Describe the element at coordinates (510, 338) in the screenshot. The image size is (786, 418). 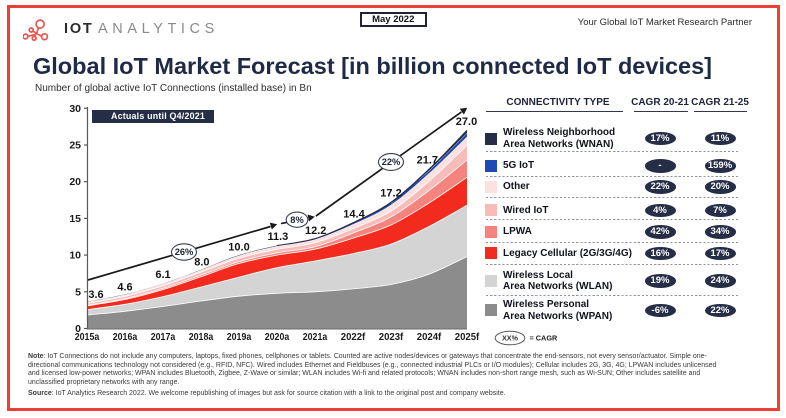
I see `svg-text: XX%` at that location.